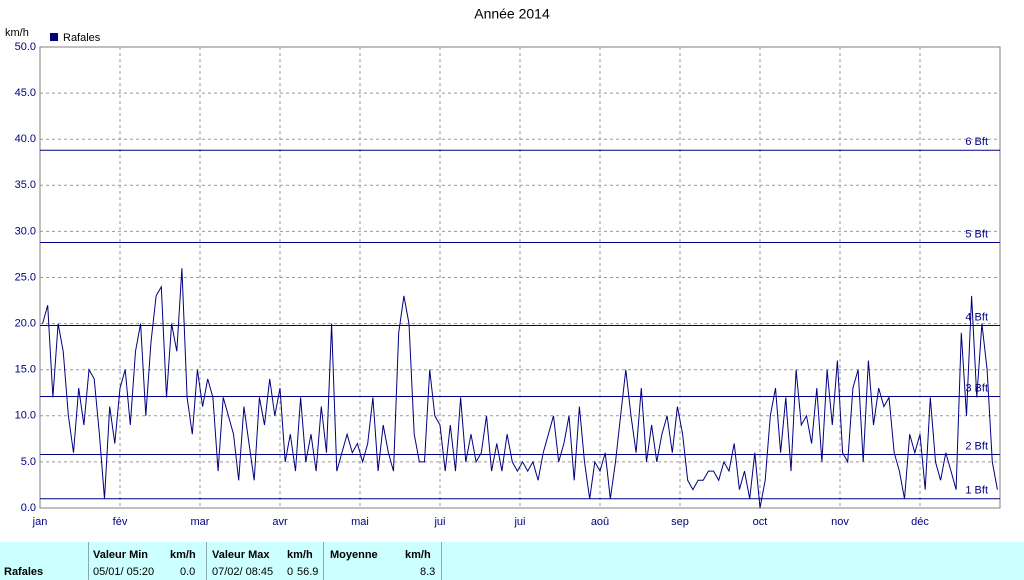  What do you see at coordinates (241, 555) in the screenshot?
I see `header: Valeur Max` at bounding box center [241, 555].